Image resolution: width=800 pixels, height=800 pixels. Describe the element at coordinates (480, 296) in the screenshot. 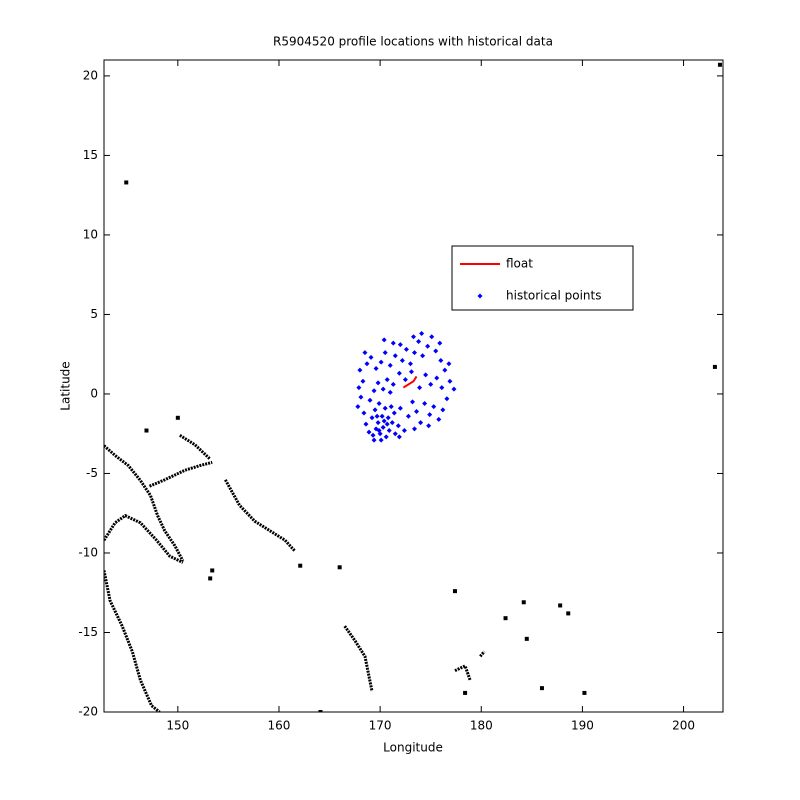

I see `legend-marker` at that location.